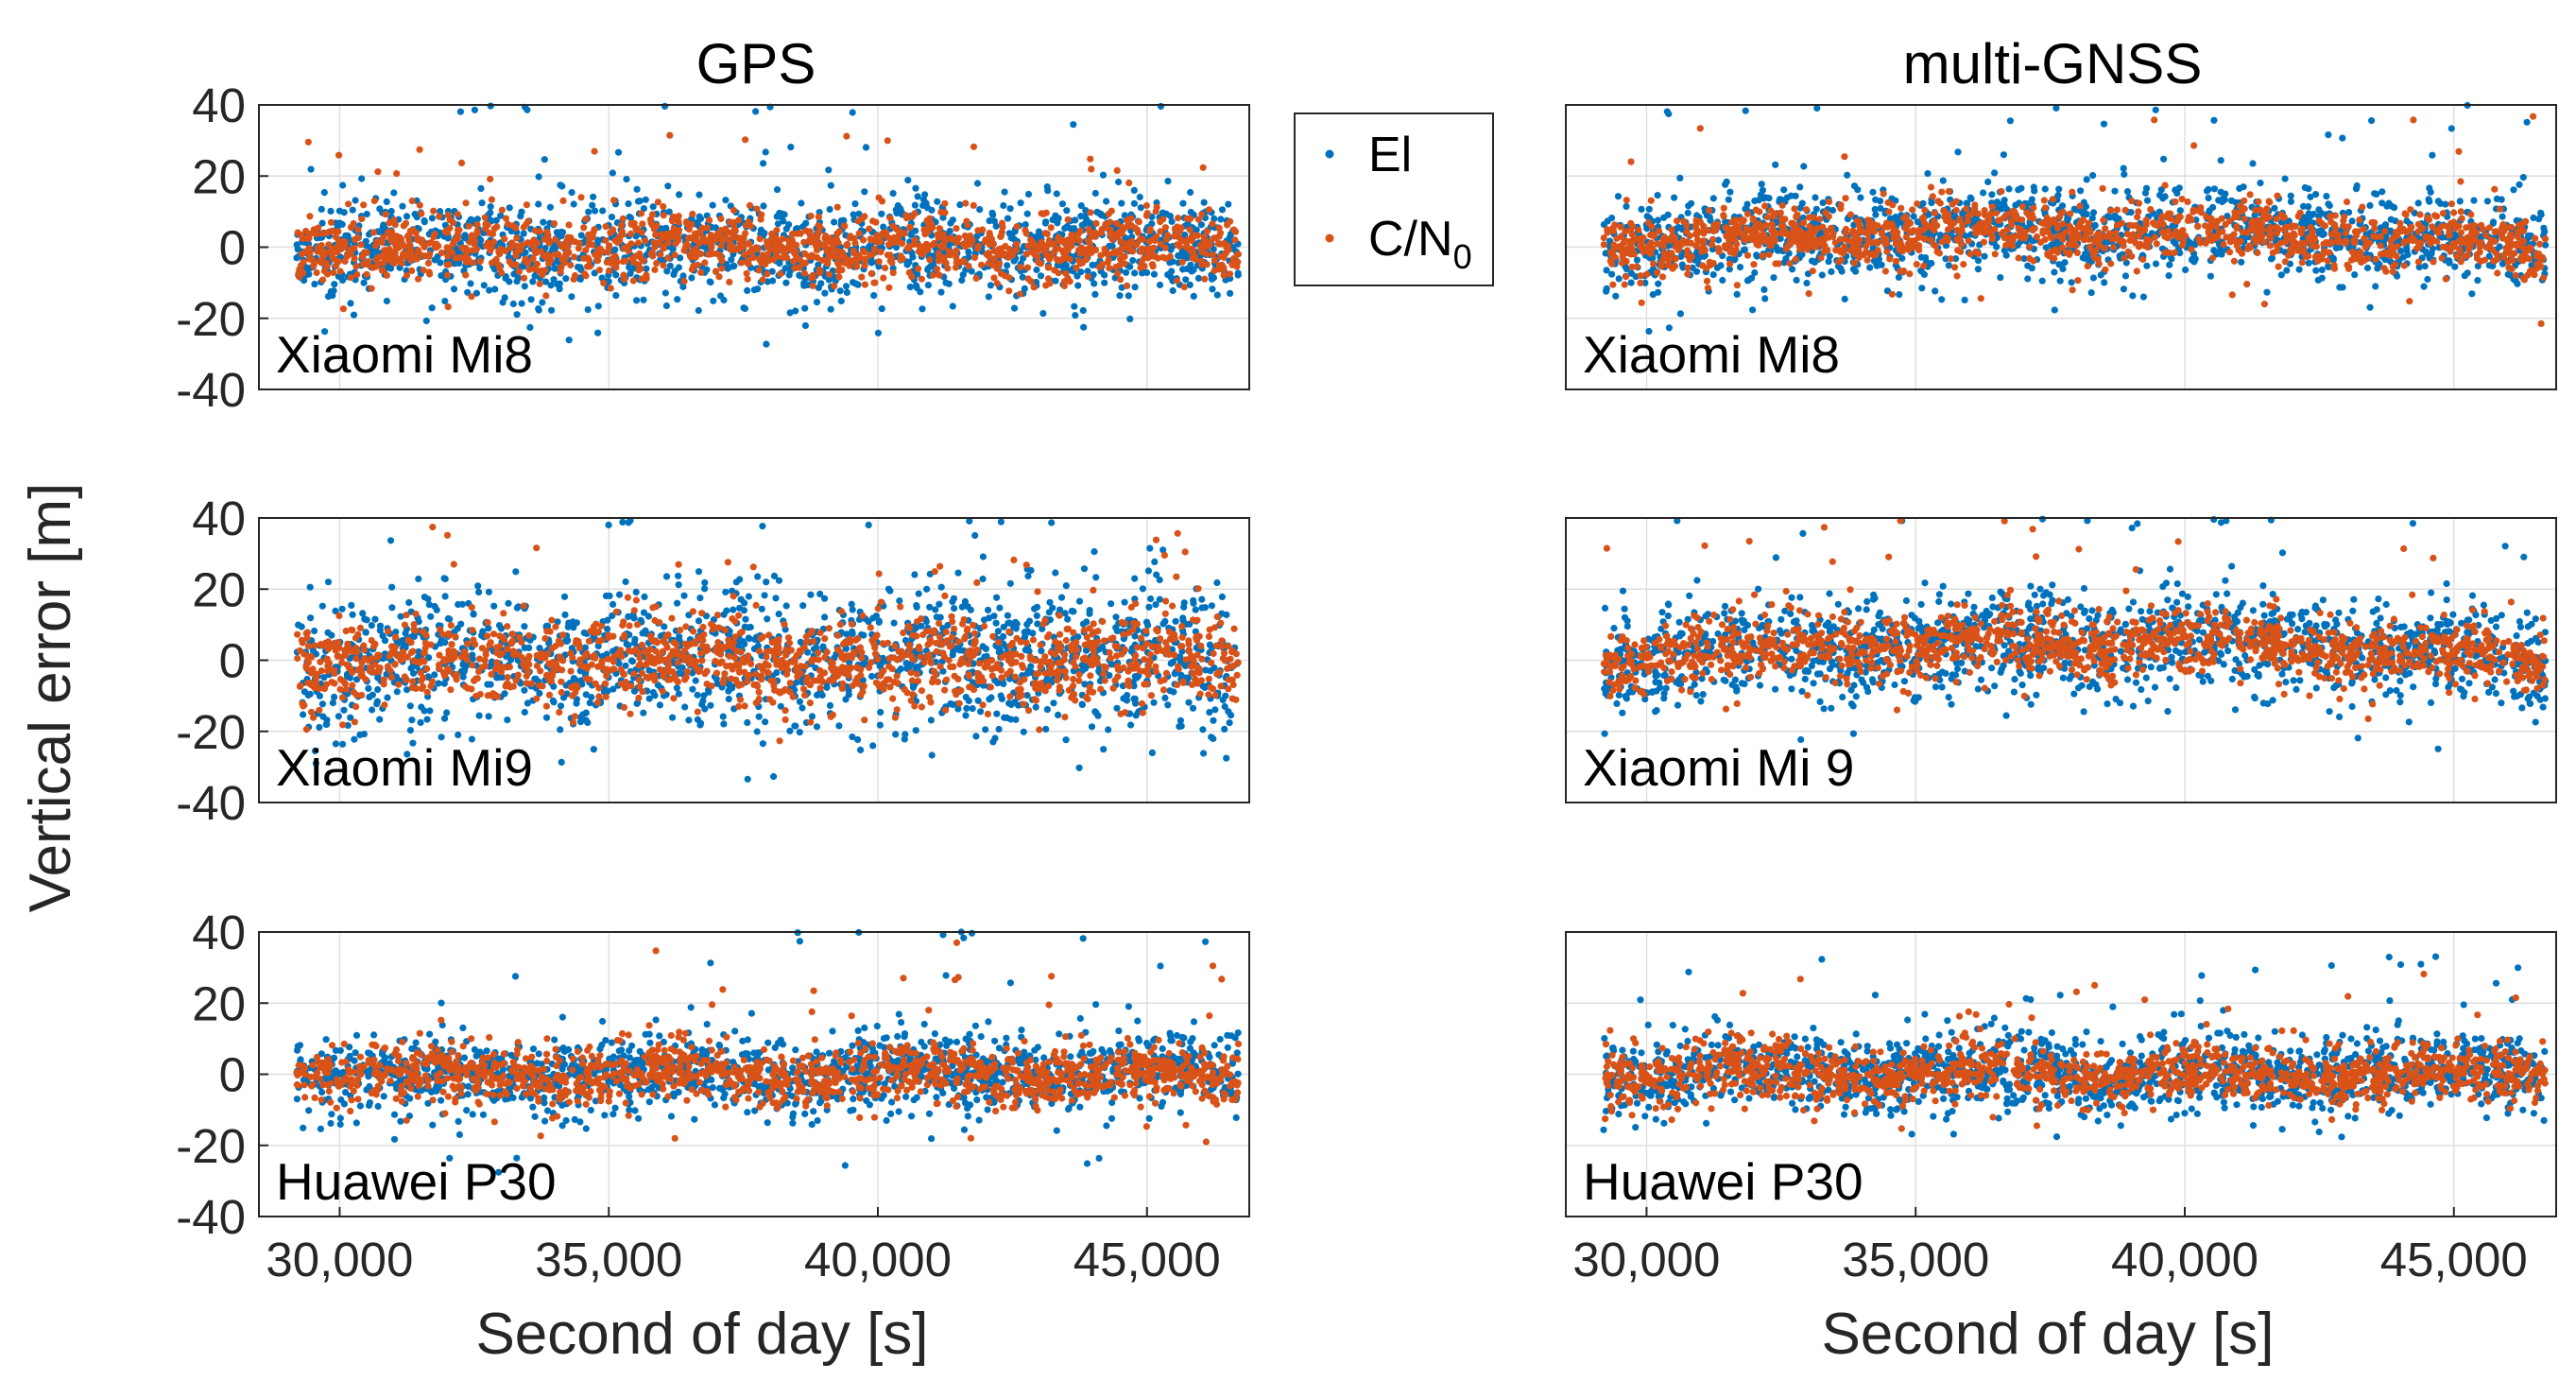  Describe the element at coordinates (211, 390) in the screenshot. I see `y-tick-label: -40` at that location.